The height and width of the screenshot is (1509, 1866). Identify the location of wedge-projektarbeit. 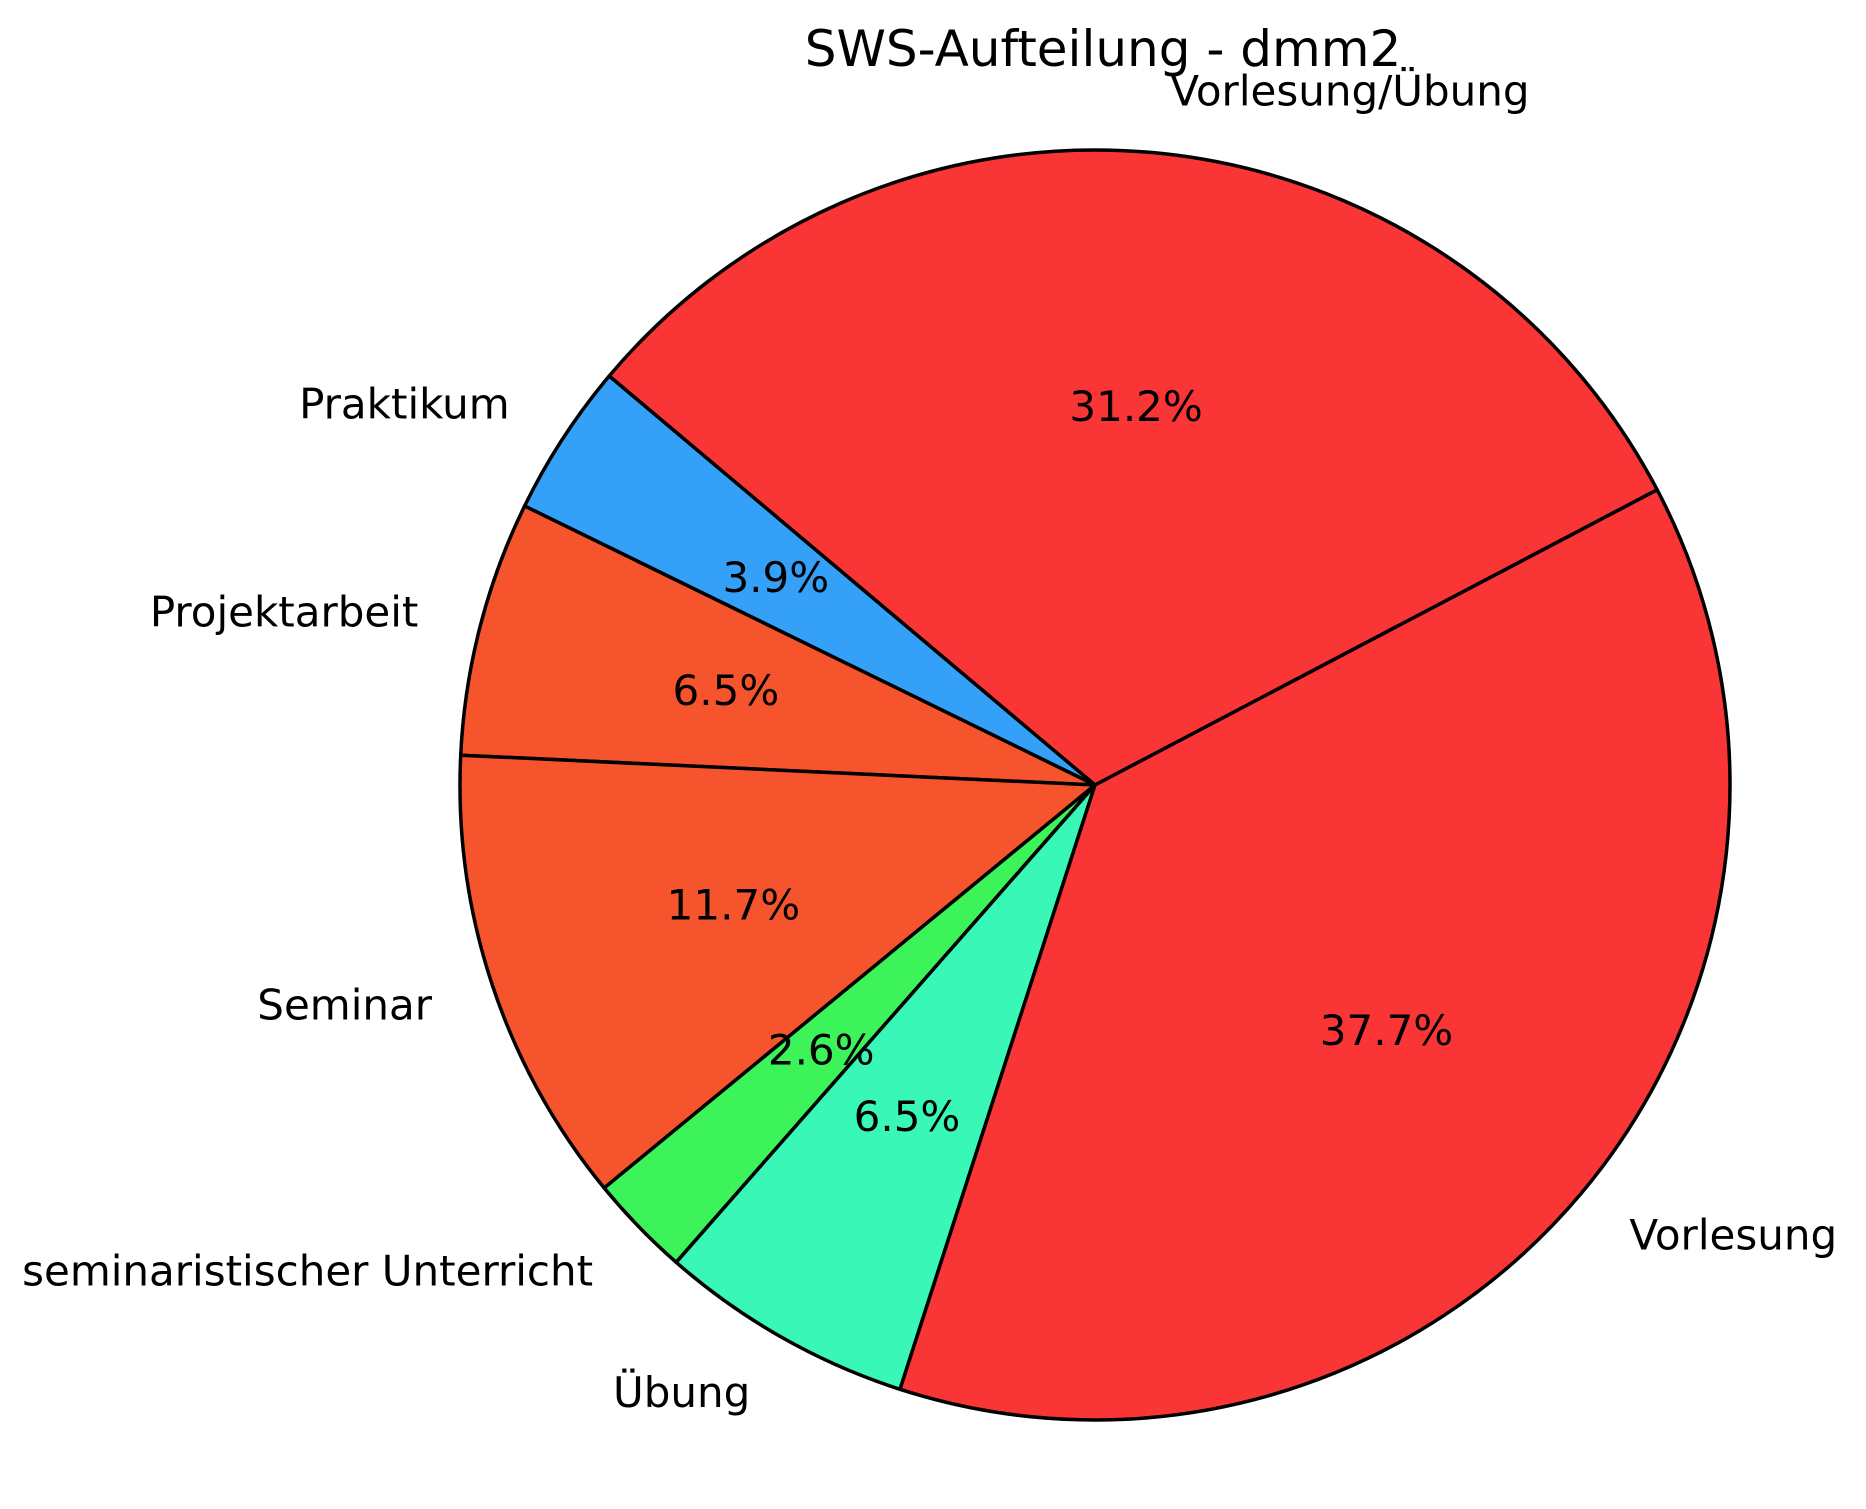
(777, 645).